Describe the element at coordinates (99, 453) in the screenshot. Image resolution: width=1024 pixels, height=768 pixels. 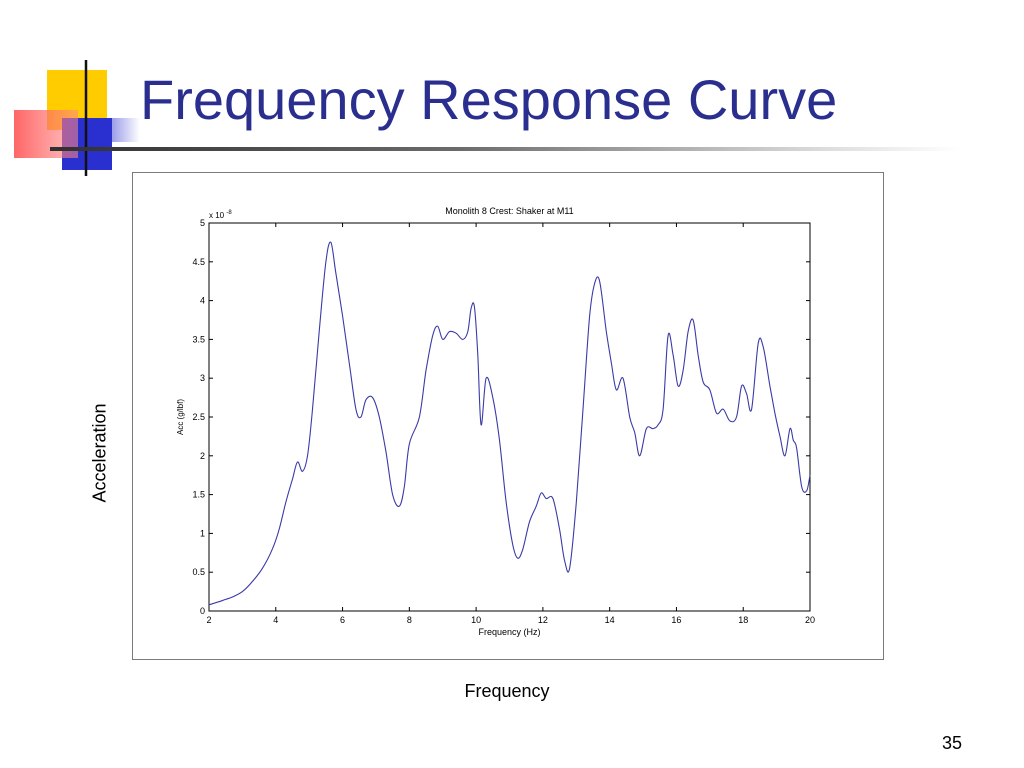
I see `side-y-axis-label: Acceleration` at that location.